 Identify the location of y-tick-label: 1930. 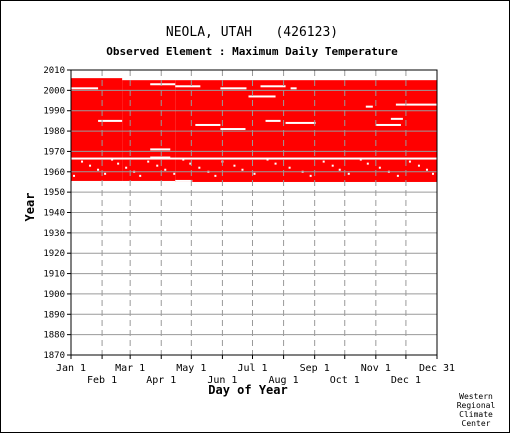
(54, 234).